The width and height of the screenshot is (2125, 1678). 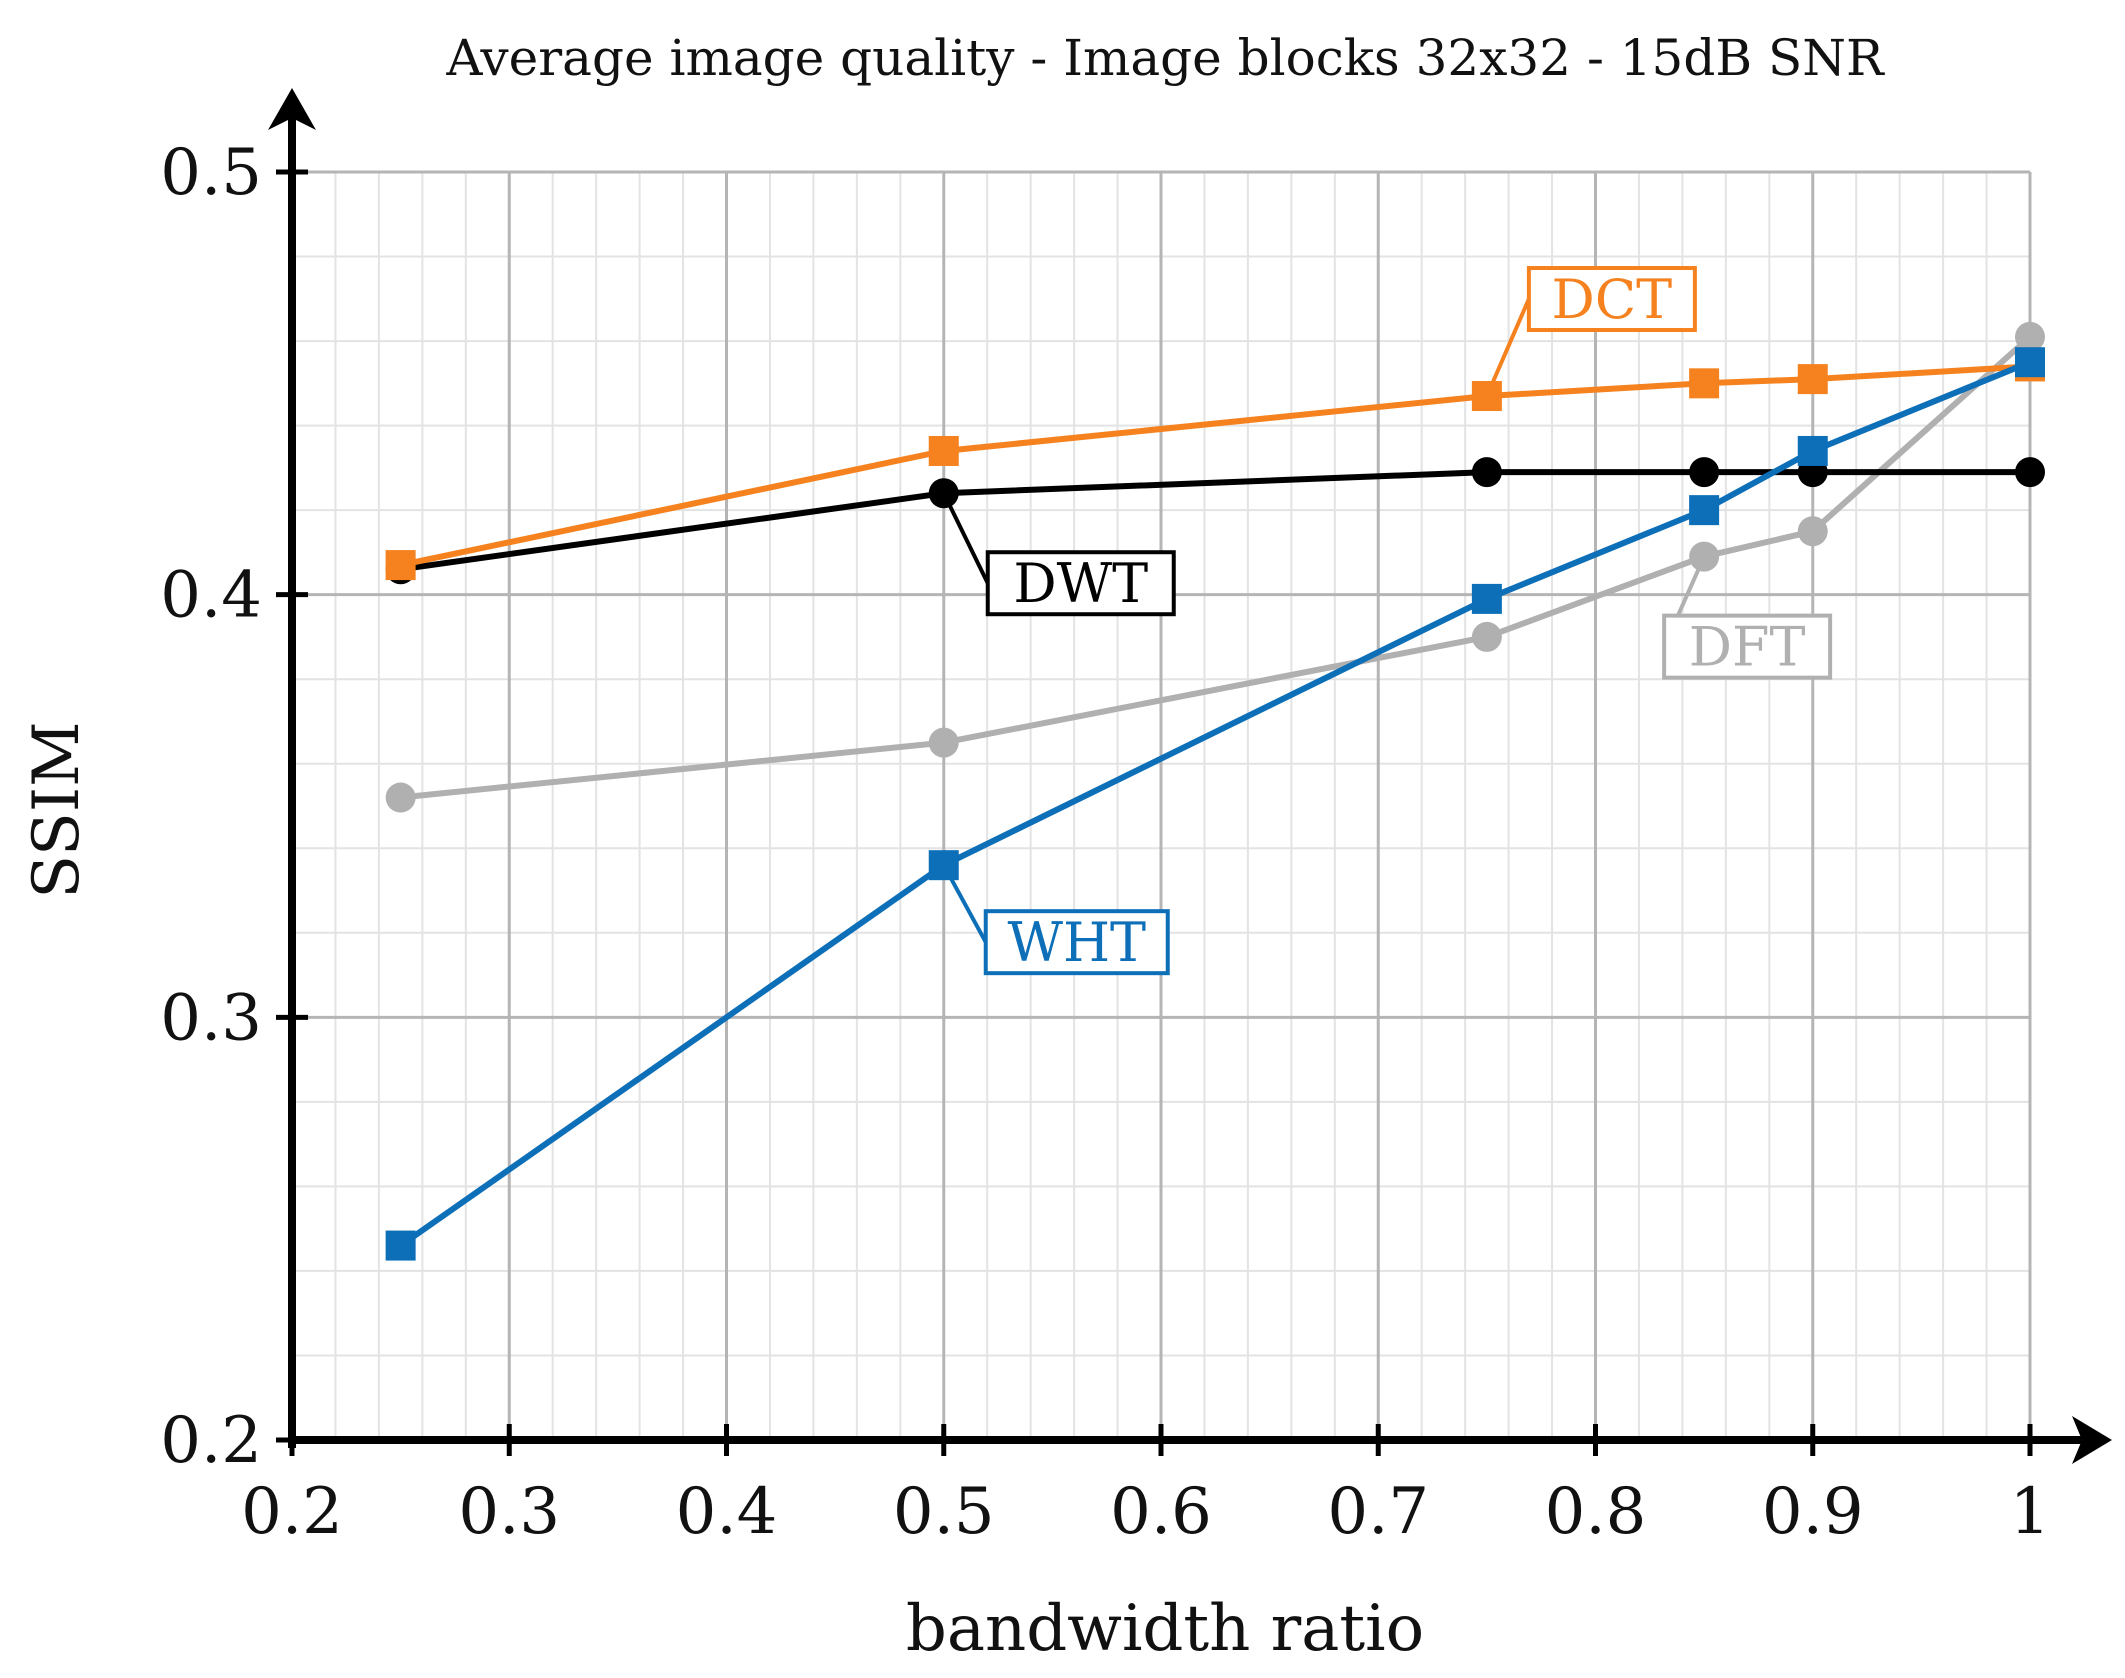 What do you see at coordinates (509, 1512) in the screenshot?
I see `x-tick-label: 0.3` at bounding box center [509, 1512].